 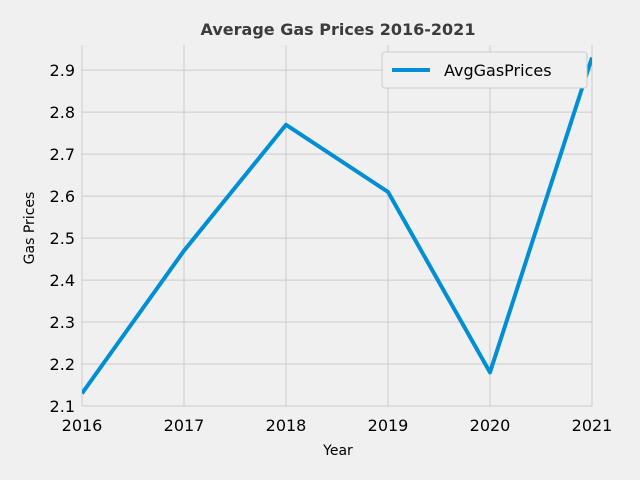 What do you see at coordinates (30, 228) in the screenshot?
I see `y-axis-label: Gas Prices` at bounding box center [30, 228].